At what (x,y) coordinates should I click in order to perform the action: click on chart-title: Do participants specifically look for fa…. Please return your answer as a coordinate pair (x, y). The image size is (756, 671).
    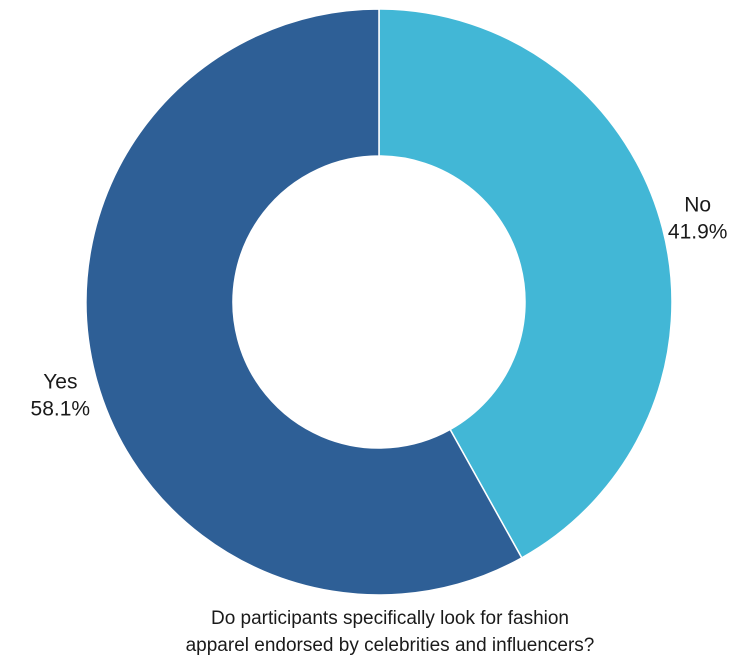
    Looking at the image, I should click on (378, 632).